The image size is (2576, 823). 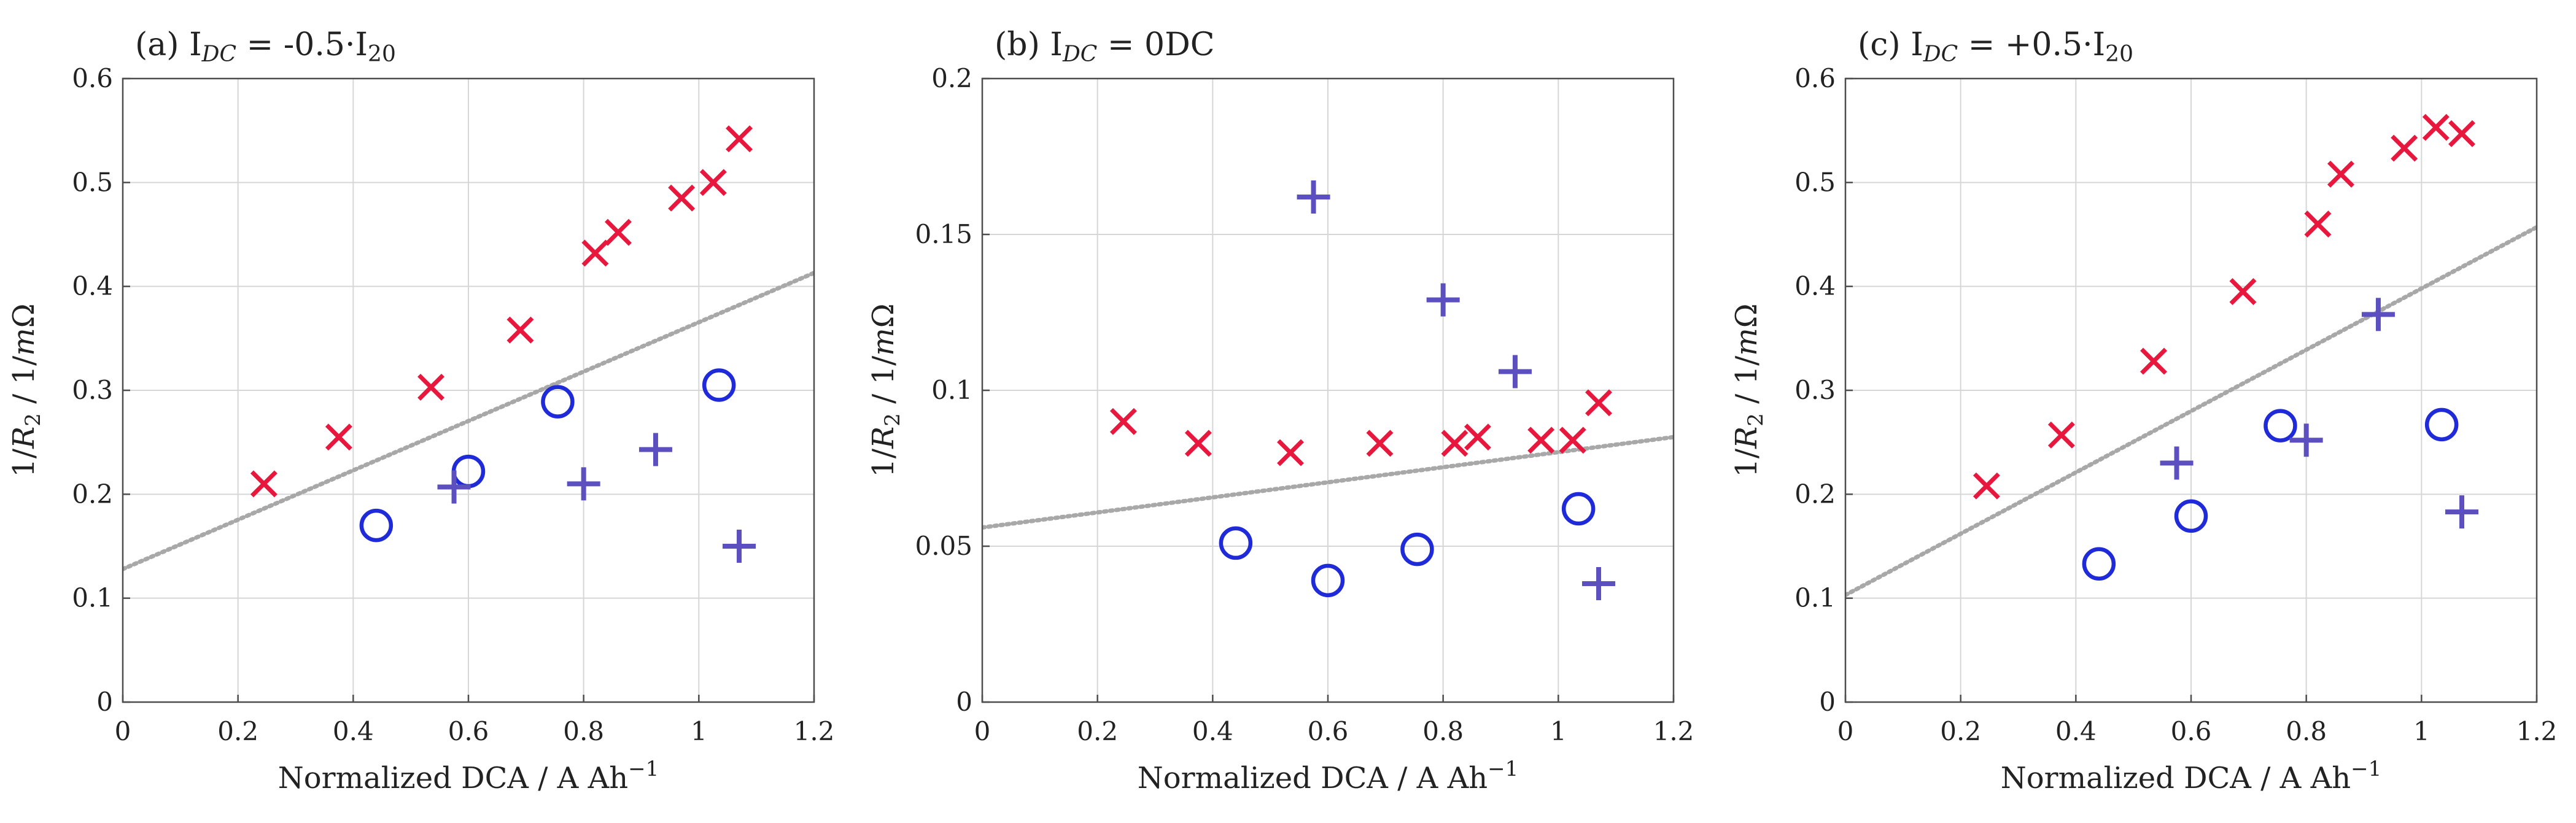 I want to click on x-axis-label: Normalized DCA / A Ah−1, so click(x=2191, y=776).